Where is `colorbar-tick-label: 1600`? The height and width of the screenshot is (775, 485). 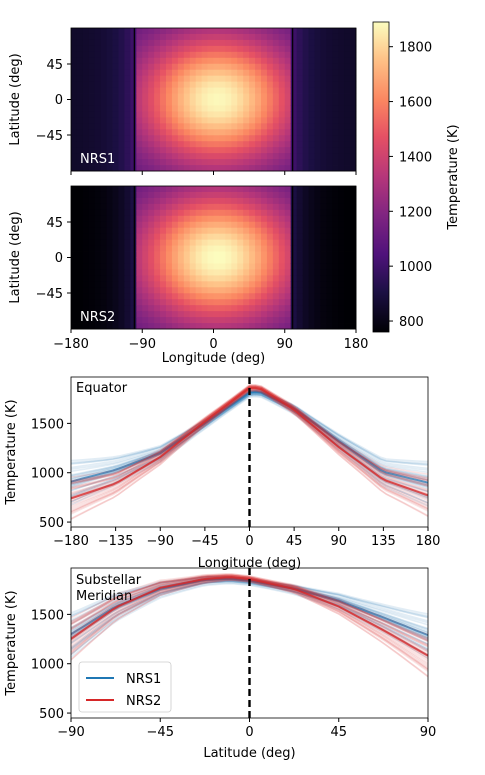 colorbar-tick-label: 1600 is located at coordinates (415, 103).